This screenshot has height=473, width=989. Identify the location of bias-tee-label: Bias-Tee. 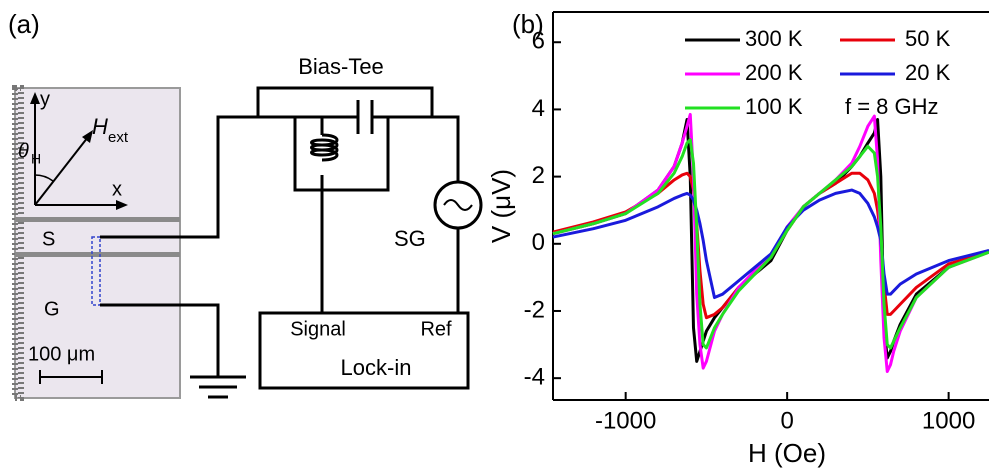
(341, 66).